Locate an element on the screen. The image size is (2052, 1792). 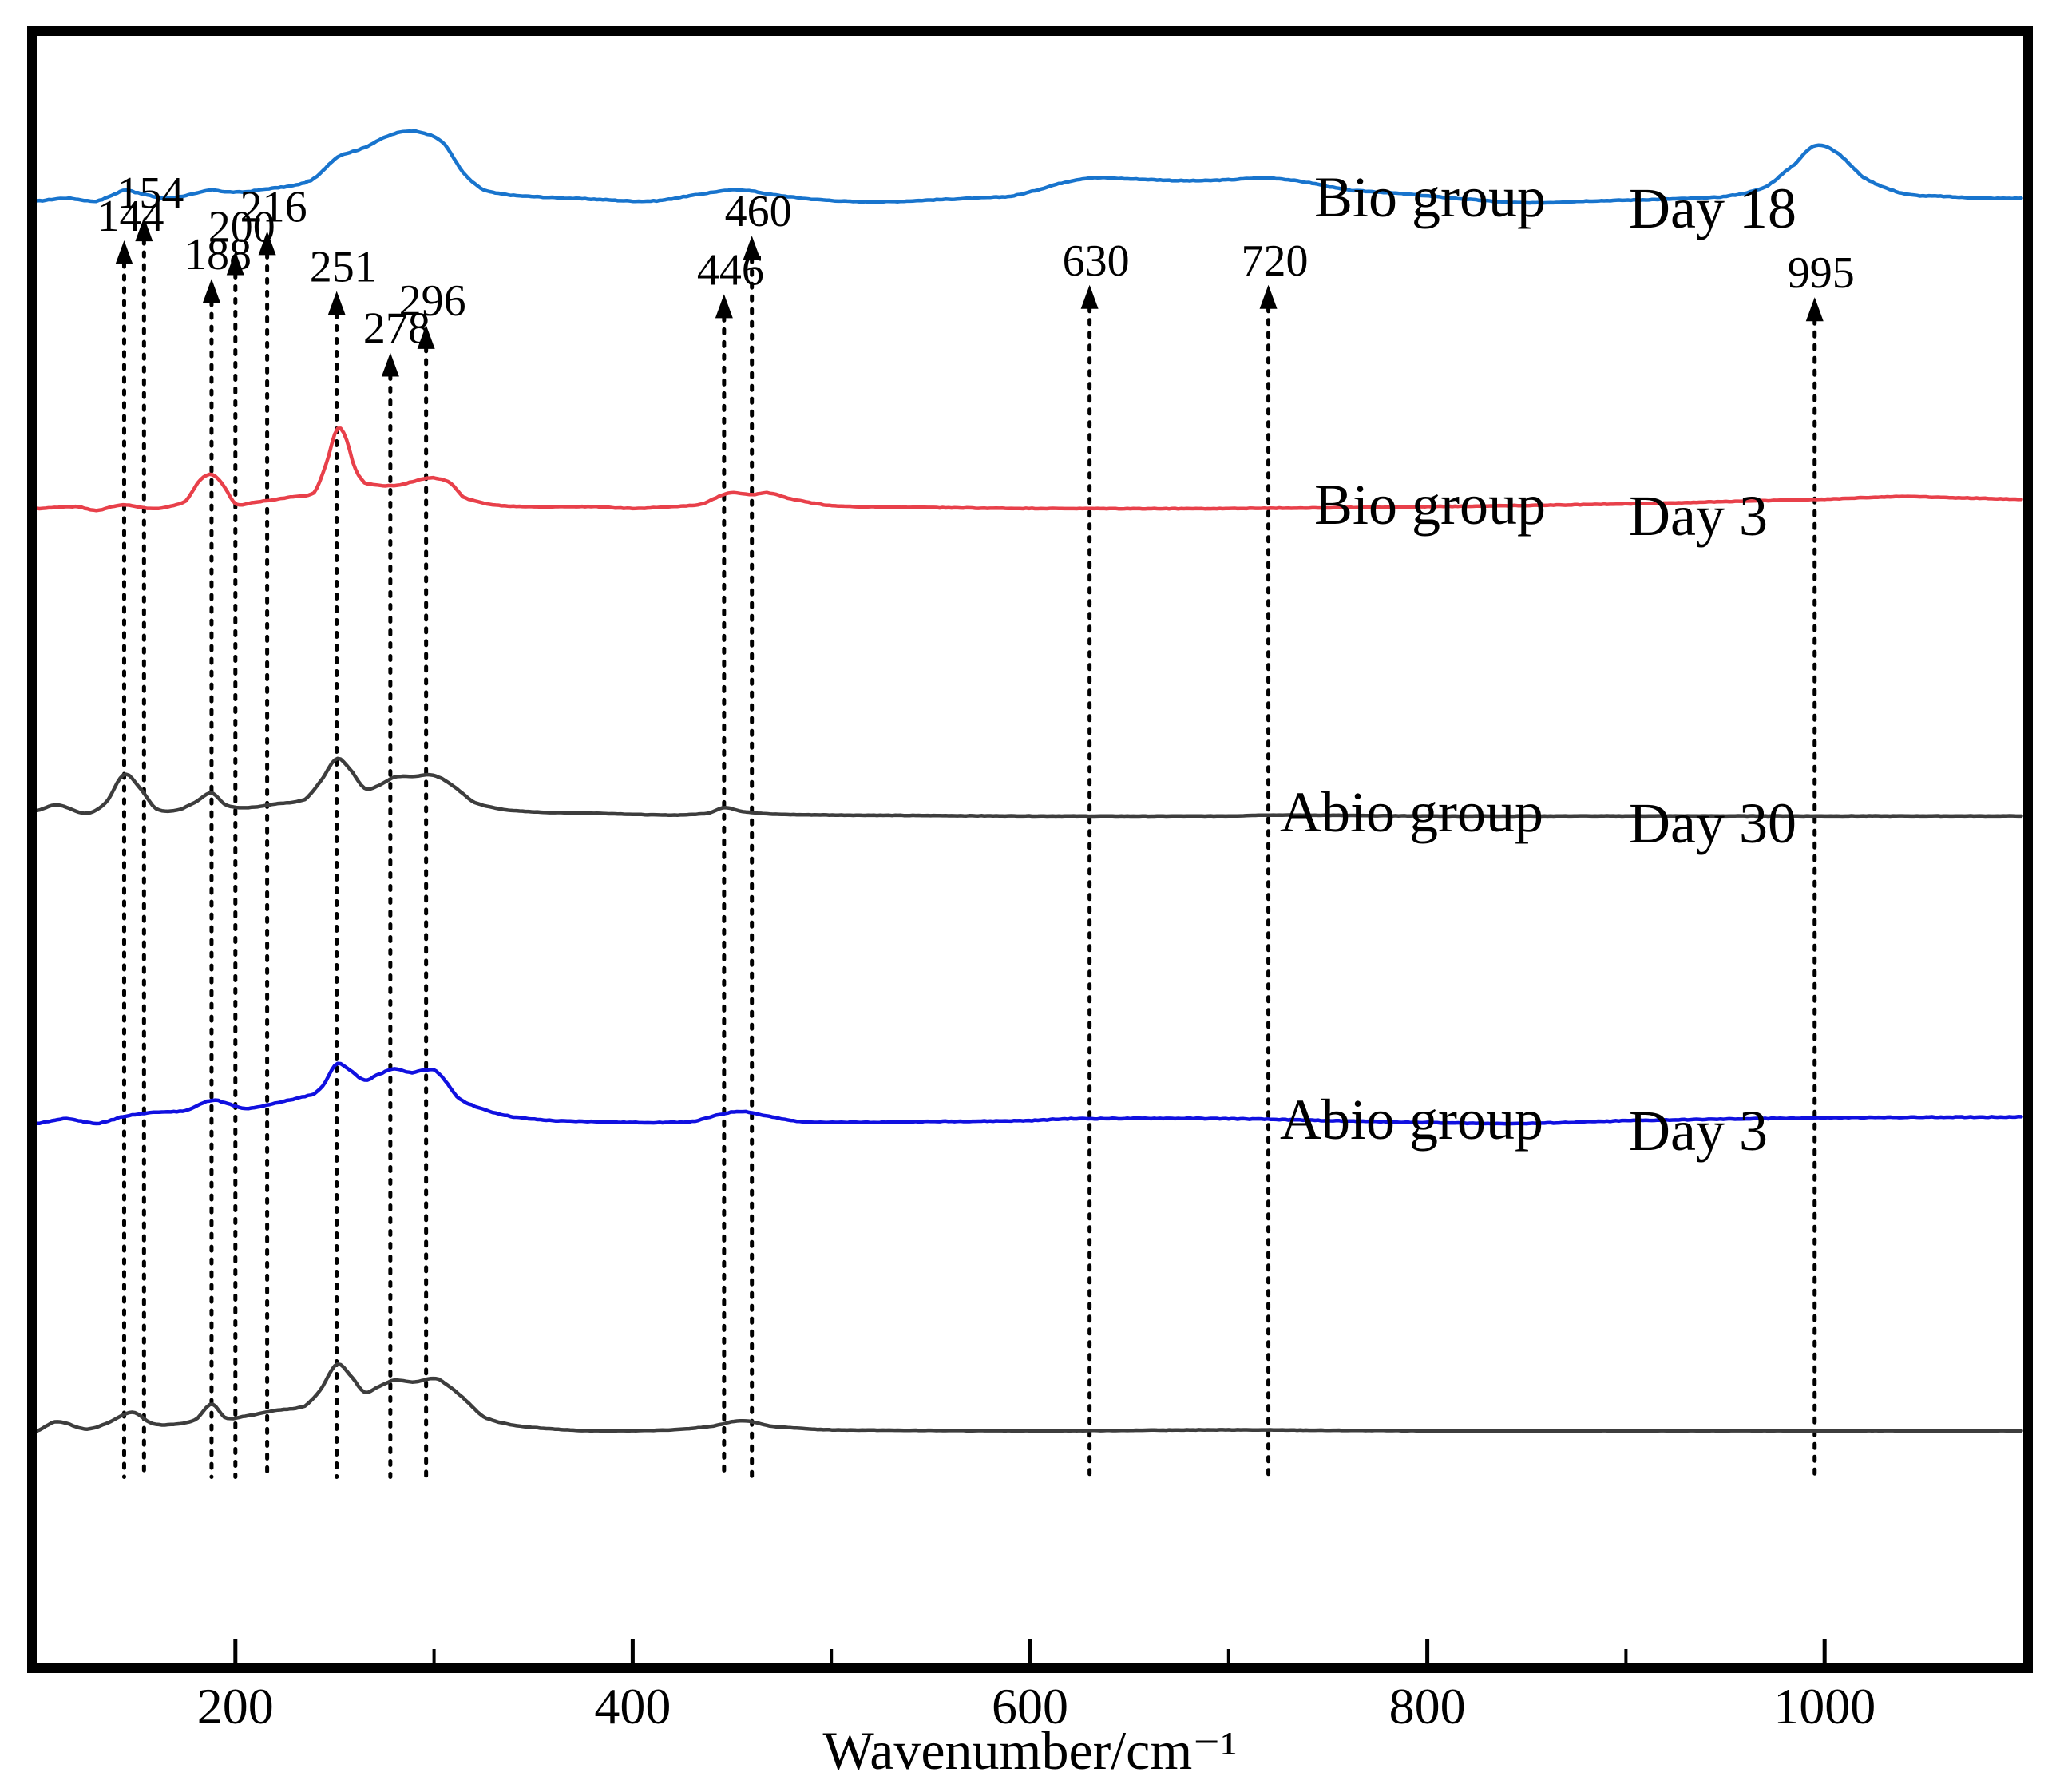
series-label-abio_day30-day: Day 30 is located at coordinates (1713, 823).